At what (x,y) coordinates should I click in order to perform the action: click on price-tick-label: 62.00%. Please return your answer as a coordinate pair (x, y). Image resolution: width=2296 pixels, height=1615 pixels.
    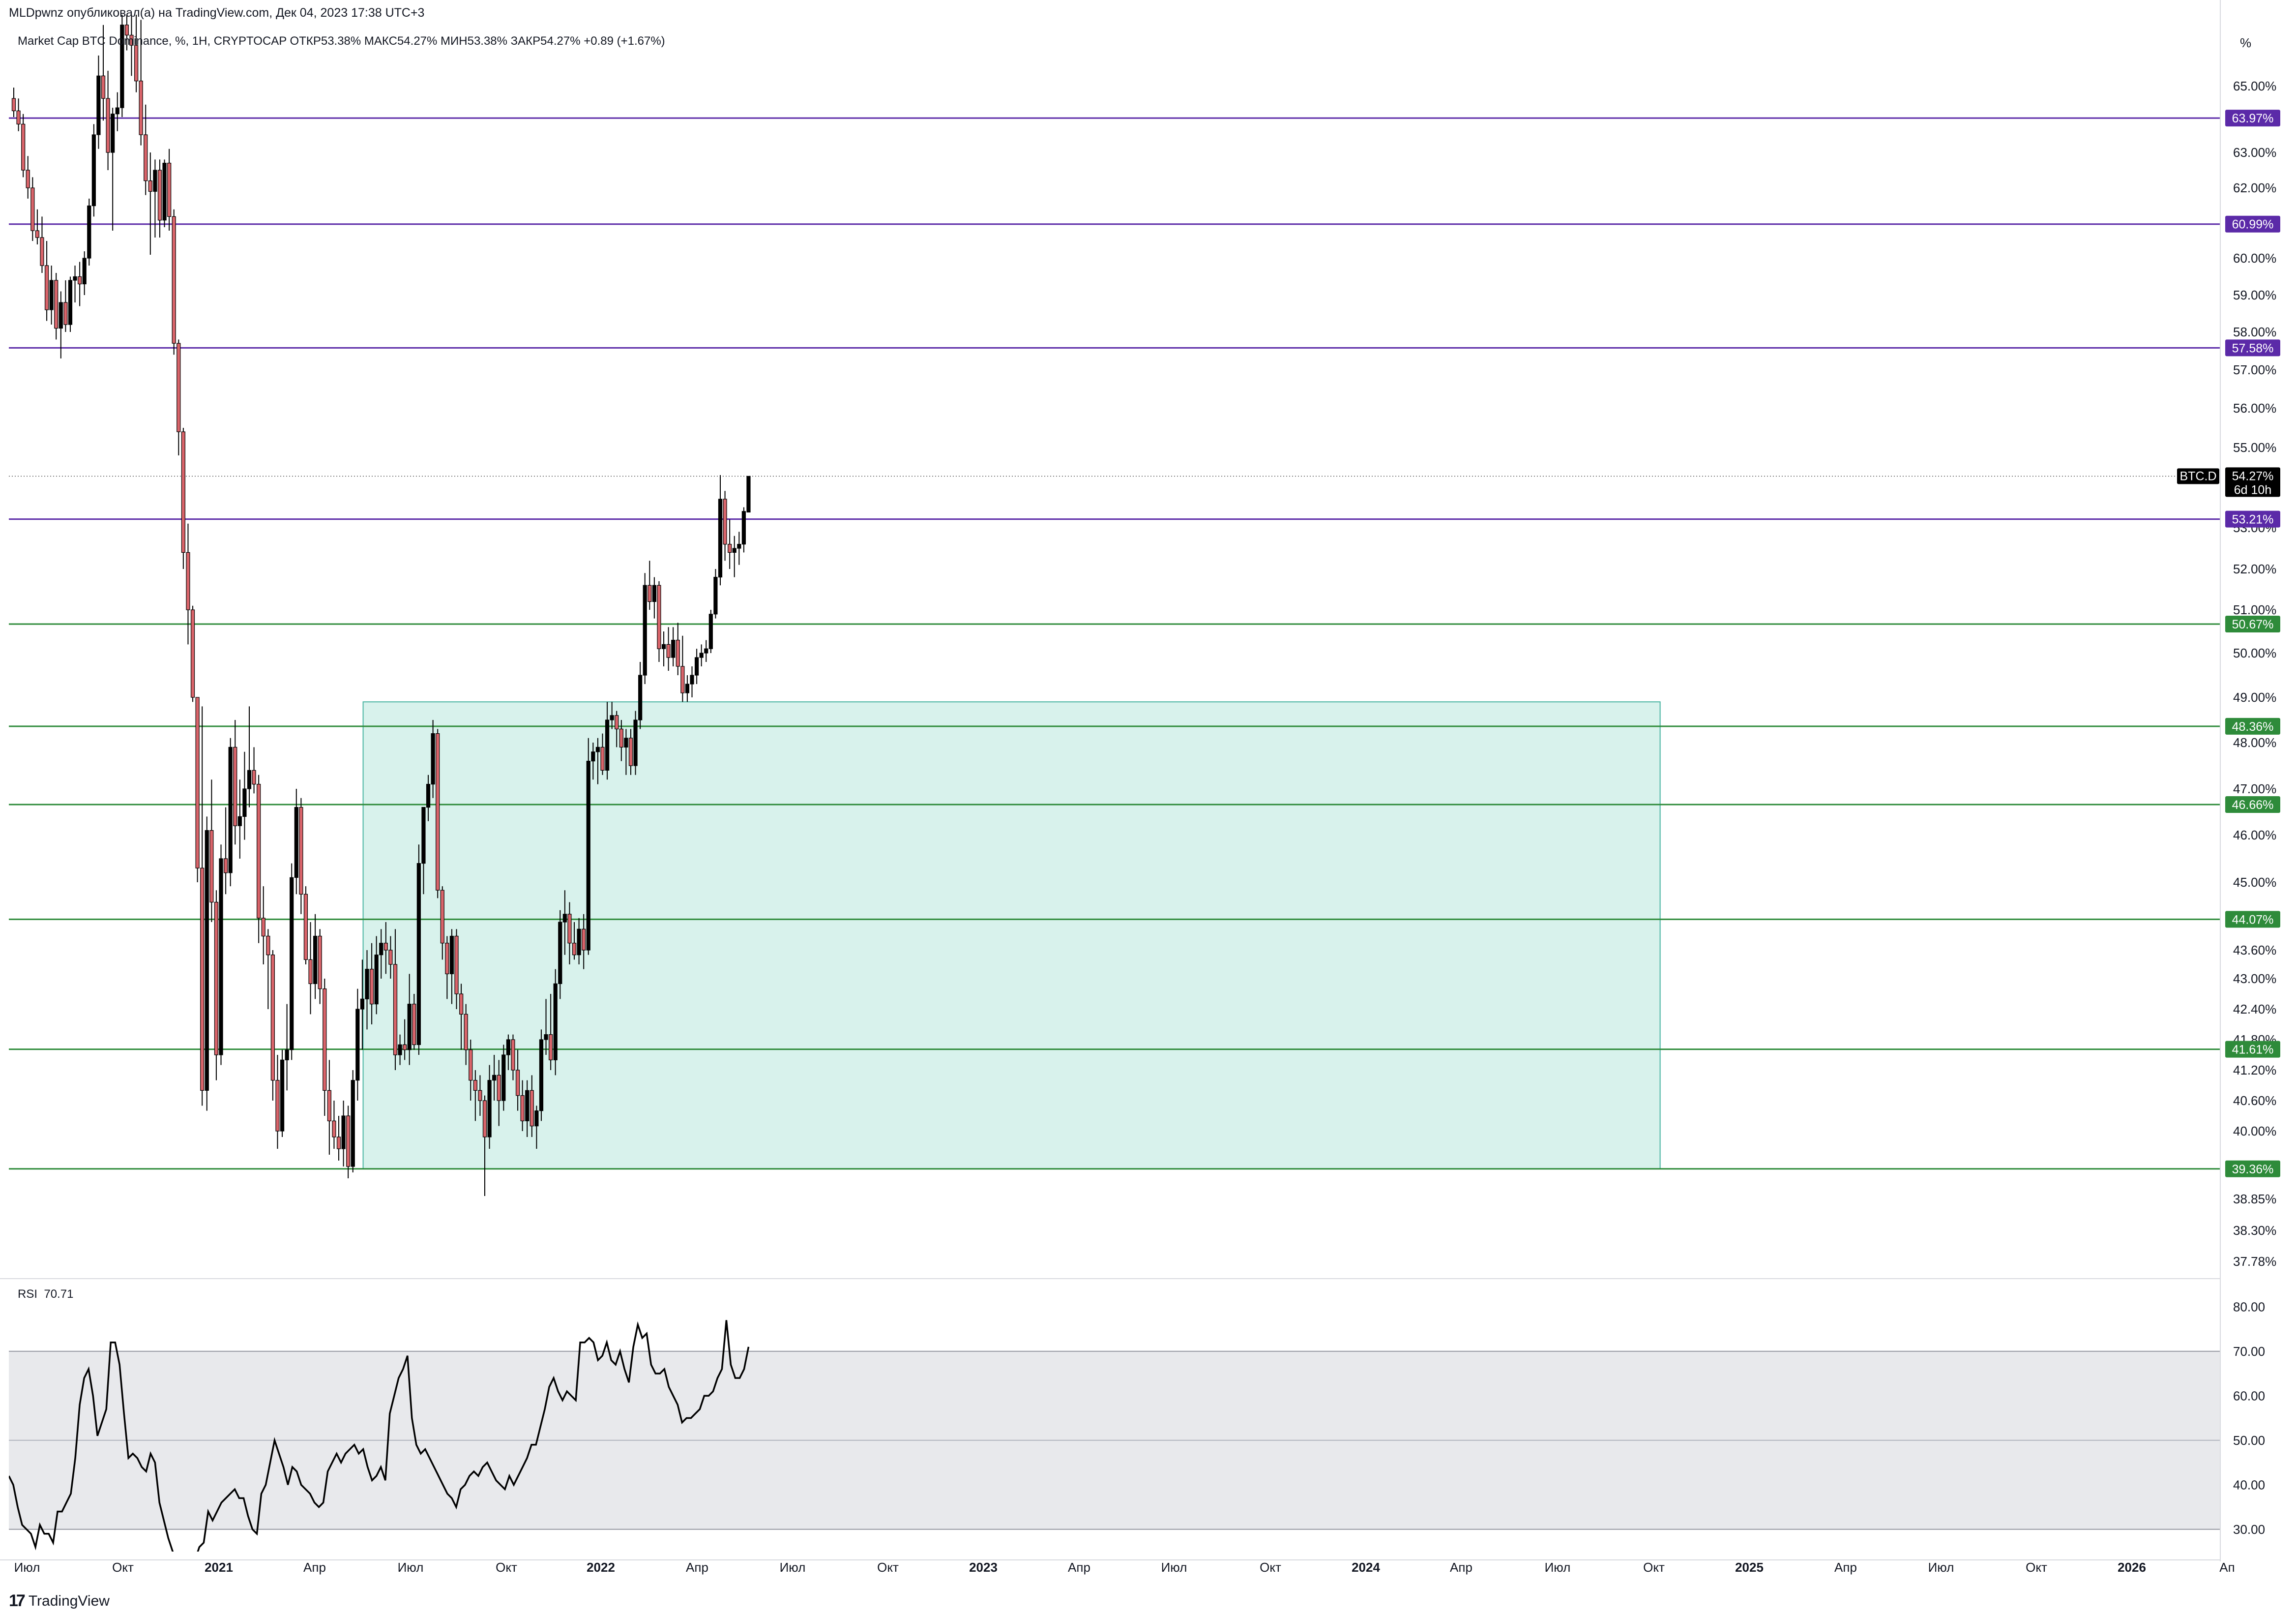
    Looking at the image, I should click on (2254, 188).